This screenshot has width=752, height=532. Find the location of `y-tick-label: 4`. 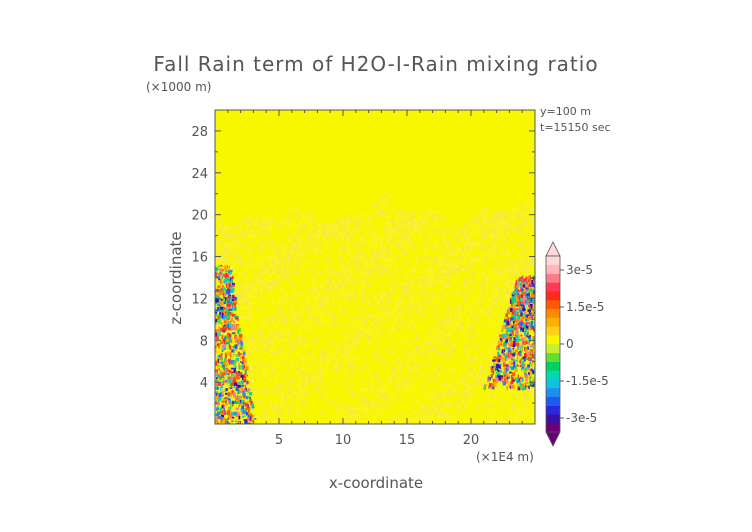

y-tick-label: 4 is located at coordinates (204, 383).